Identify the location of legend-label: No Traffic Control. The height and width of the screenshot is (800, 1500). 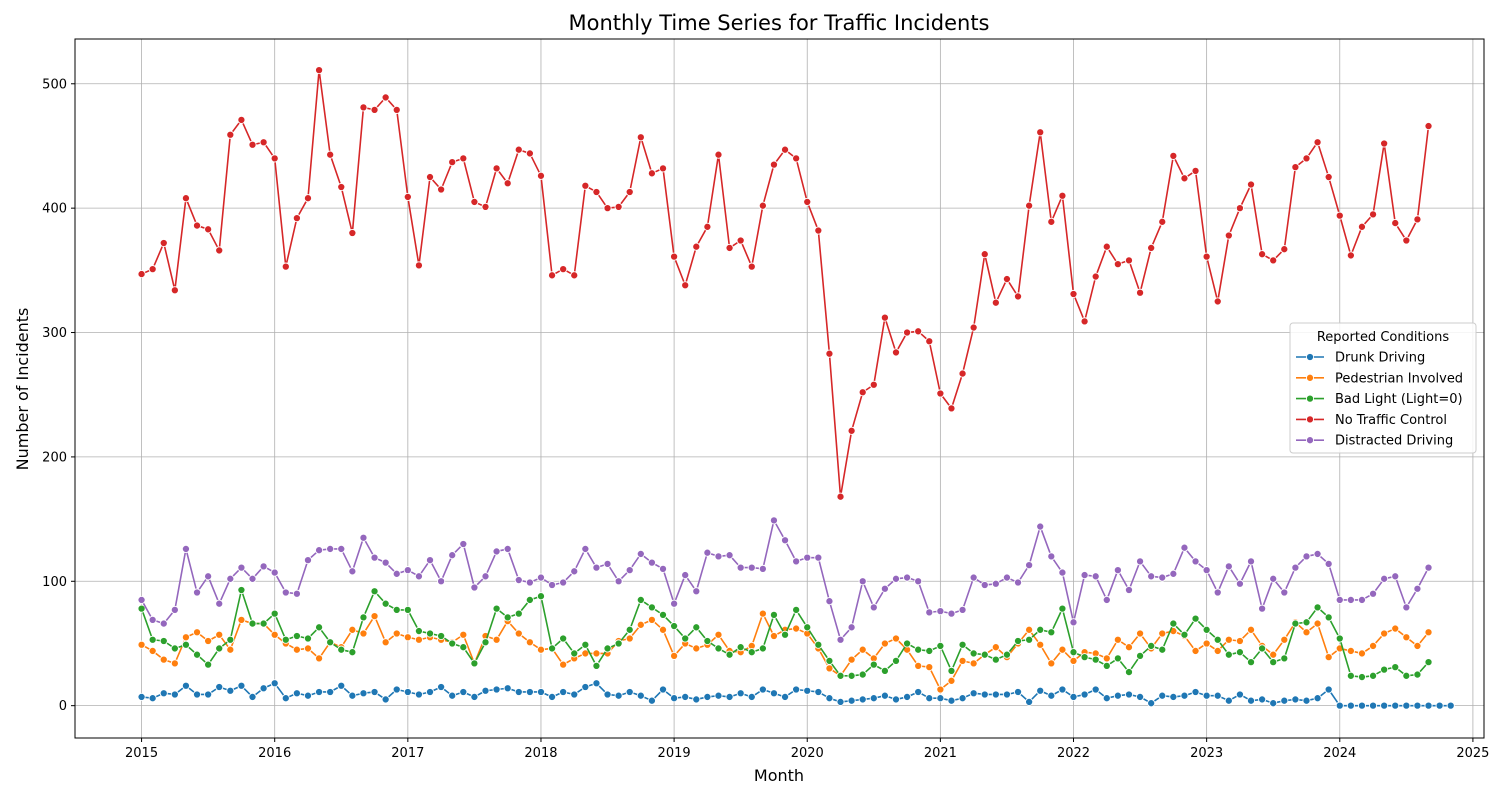
(1391, 420).